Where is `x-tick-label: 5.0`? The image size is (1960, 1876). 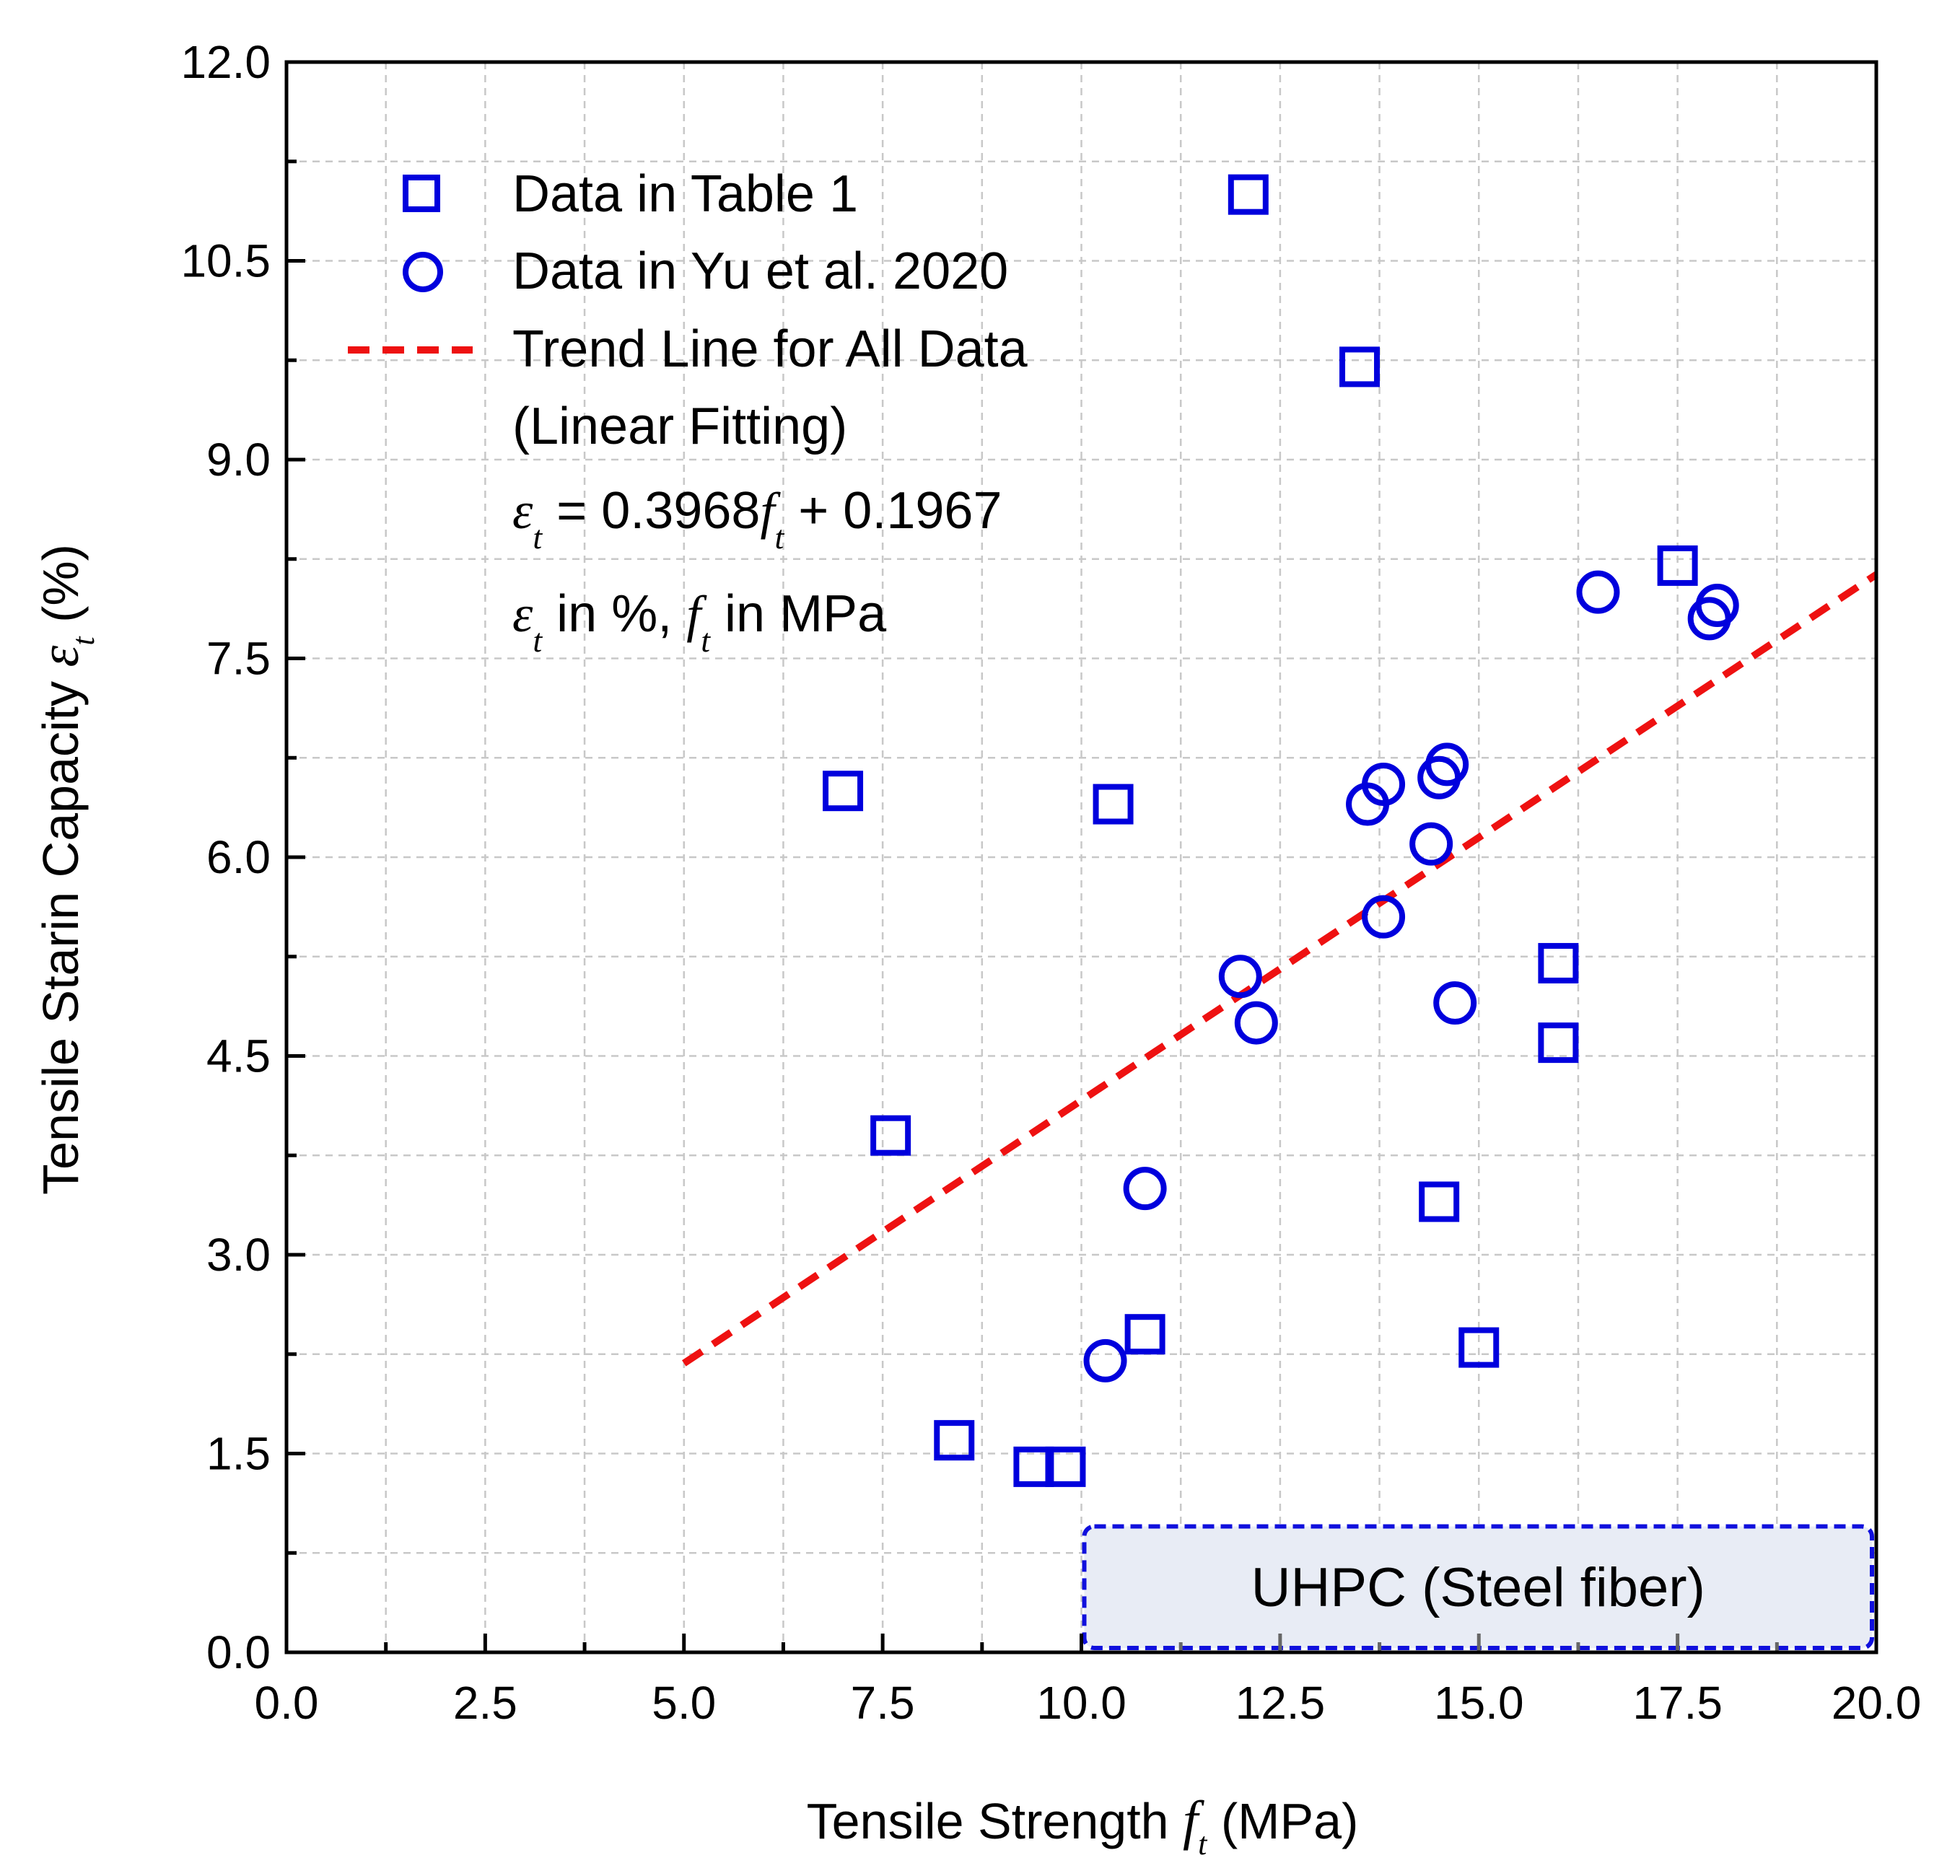
x-tick-label: 5.0 is located at coordinates (684, 1703).